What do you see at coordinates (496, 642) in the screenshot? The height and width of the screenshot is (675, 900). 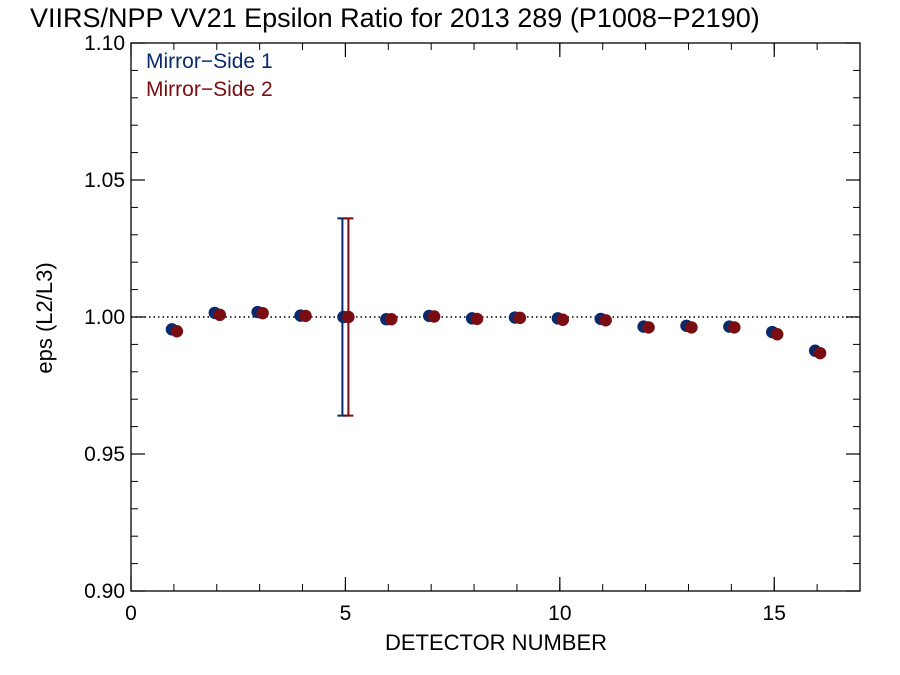 I see `x-axis-label: DETECTOR NUMBER` at bounding box center [496, 642].